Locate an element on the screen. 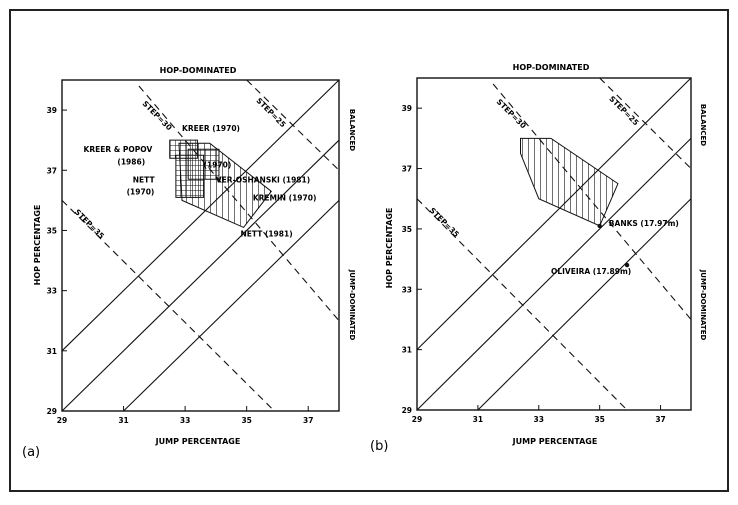  panel-b-ylabel: HOP PERCENTAGE is located at coordinates (389, 248).